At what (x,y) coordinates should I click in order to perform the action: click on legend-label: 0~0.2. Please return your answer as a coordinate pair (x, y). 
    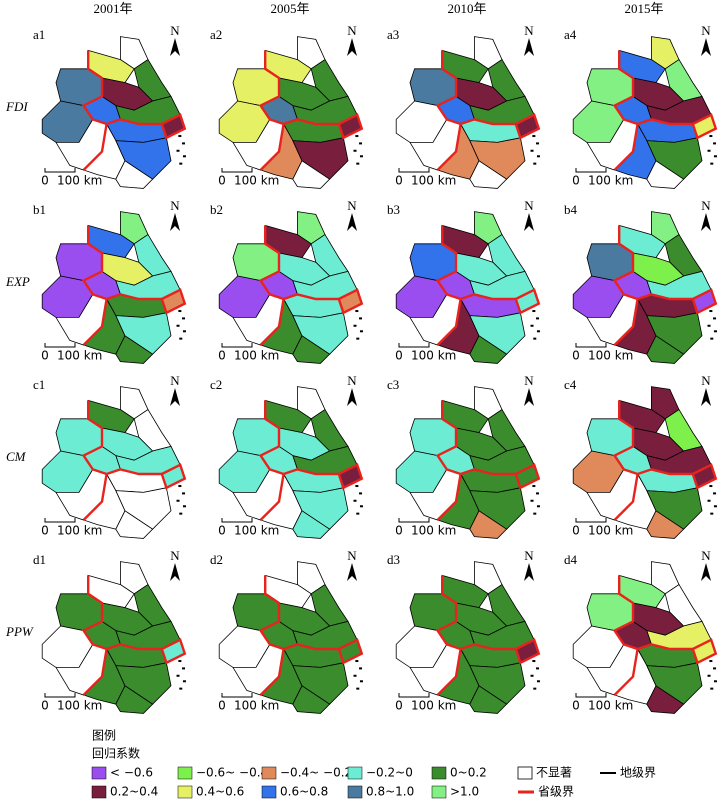
    Looking at the image, I should click on (468, 773).